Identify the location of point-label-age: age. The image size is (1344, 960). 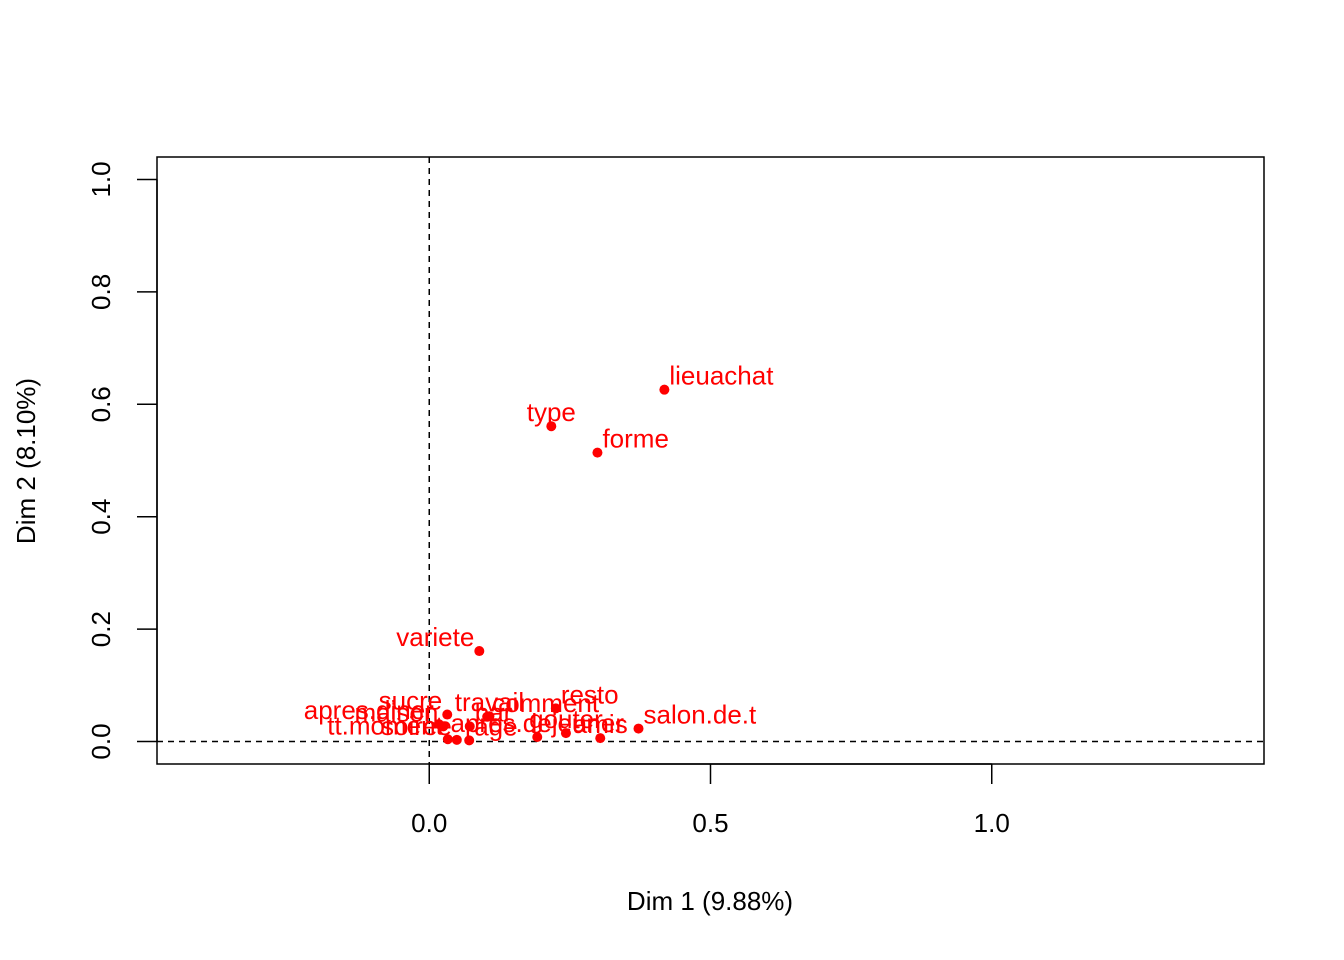
(495, 726).